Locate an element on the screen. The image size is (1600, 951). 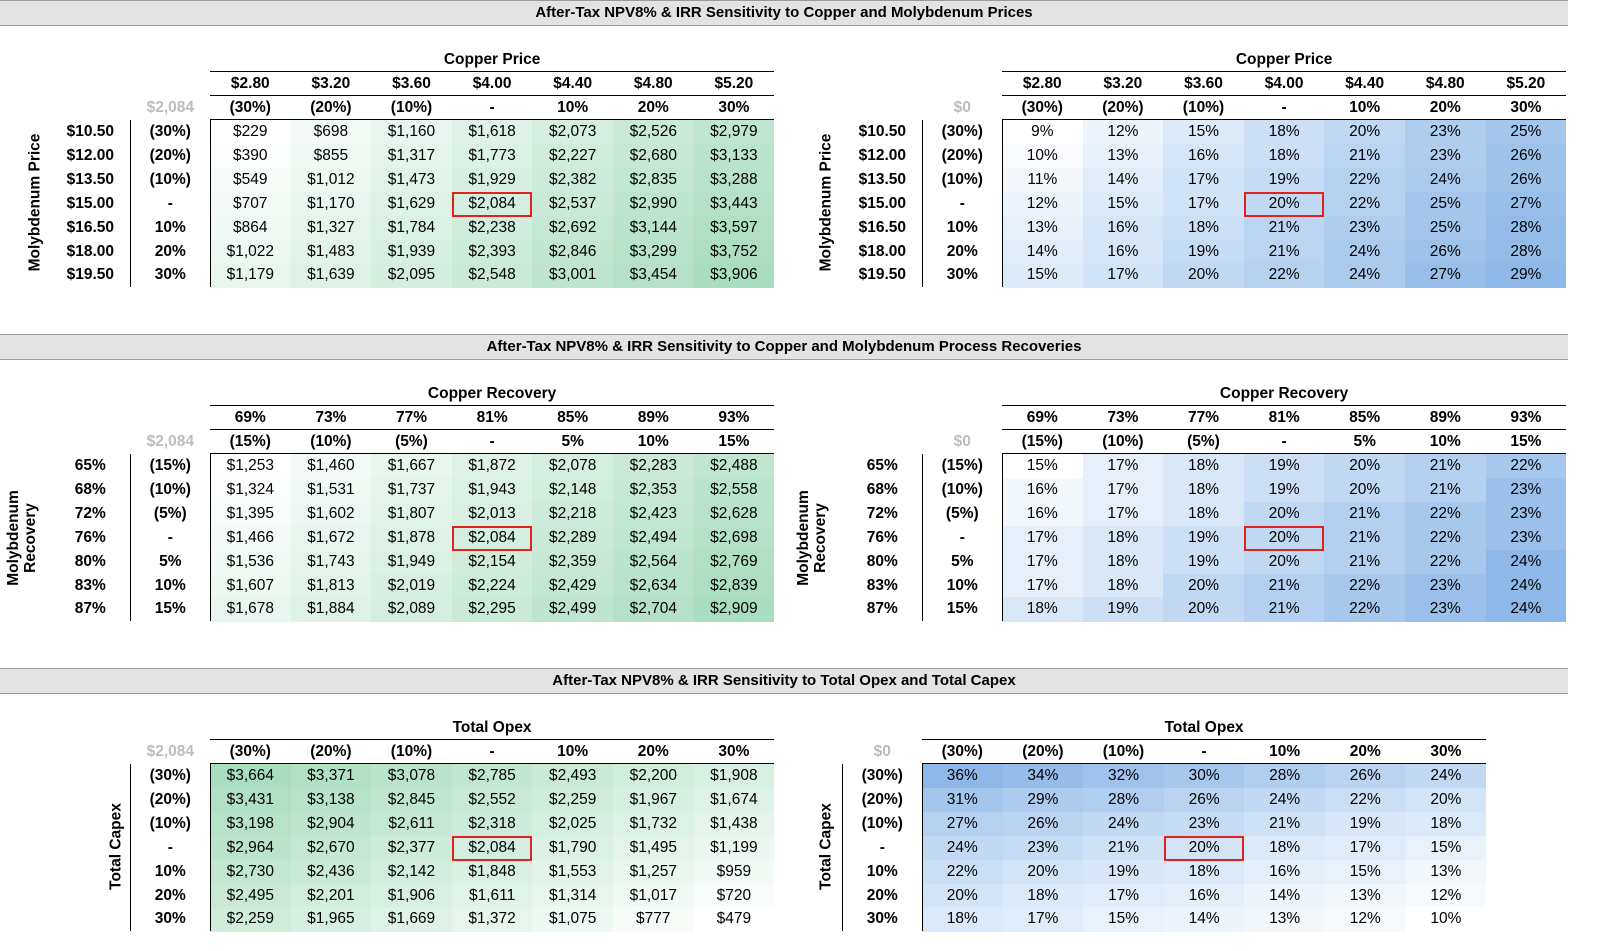
npv-cell: $1,943 is located at coordinates (492, 490).